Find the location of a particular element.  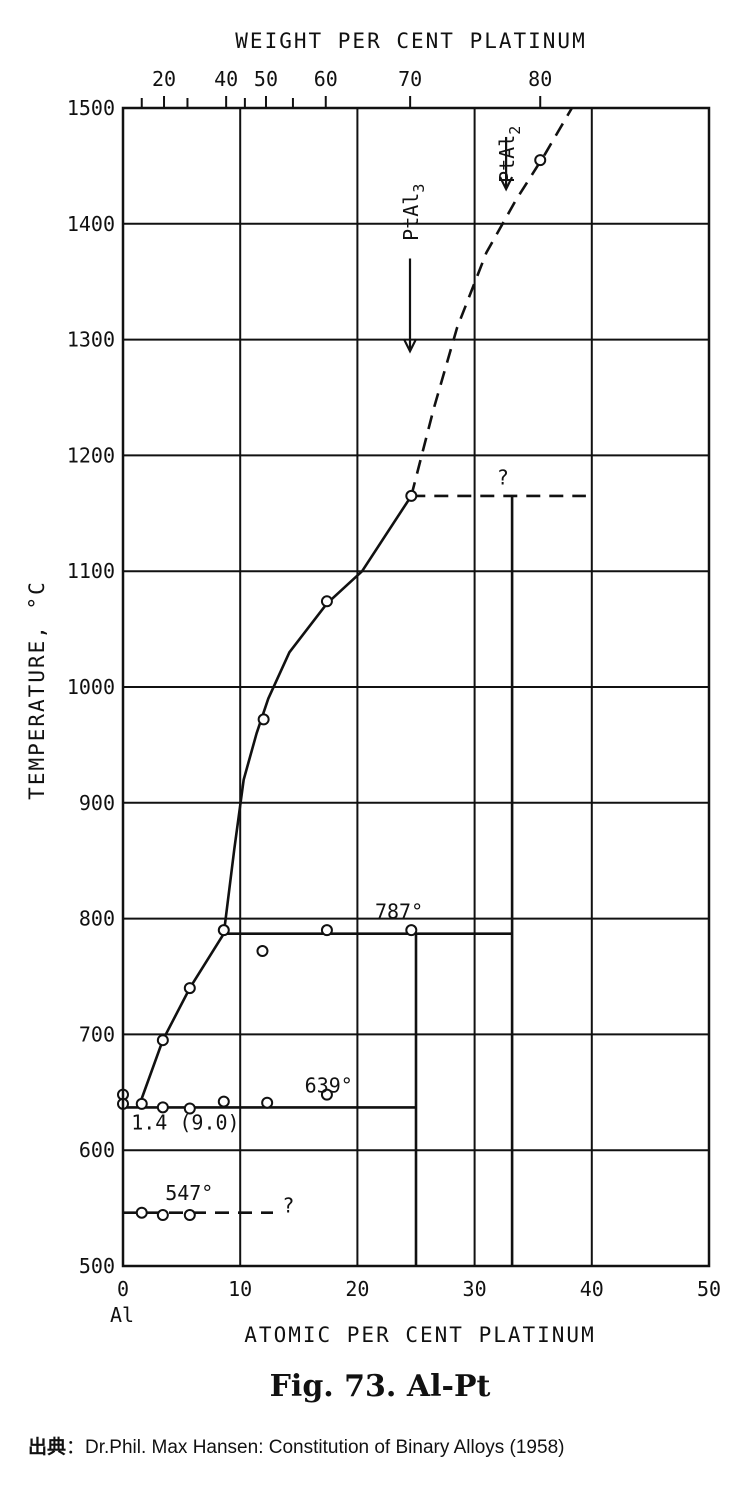

x-axis-title: ATOMIC PER CENT PLATINUM is located at coordinates (419, 1335).